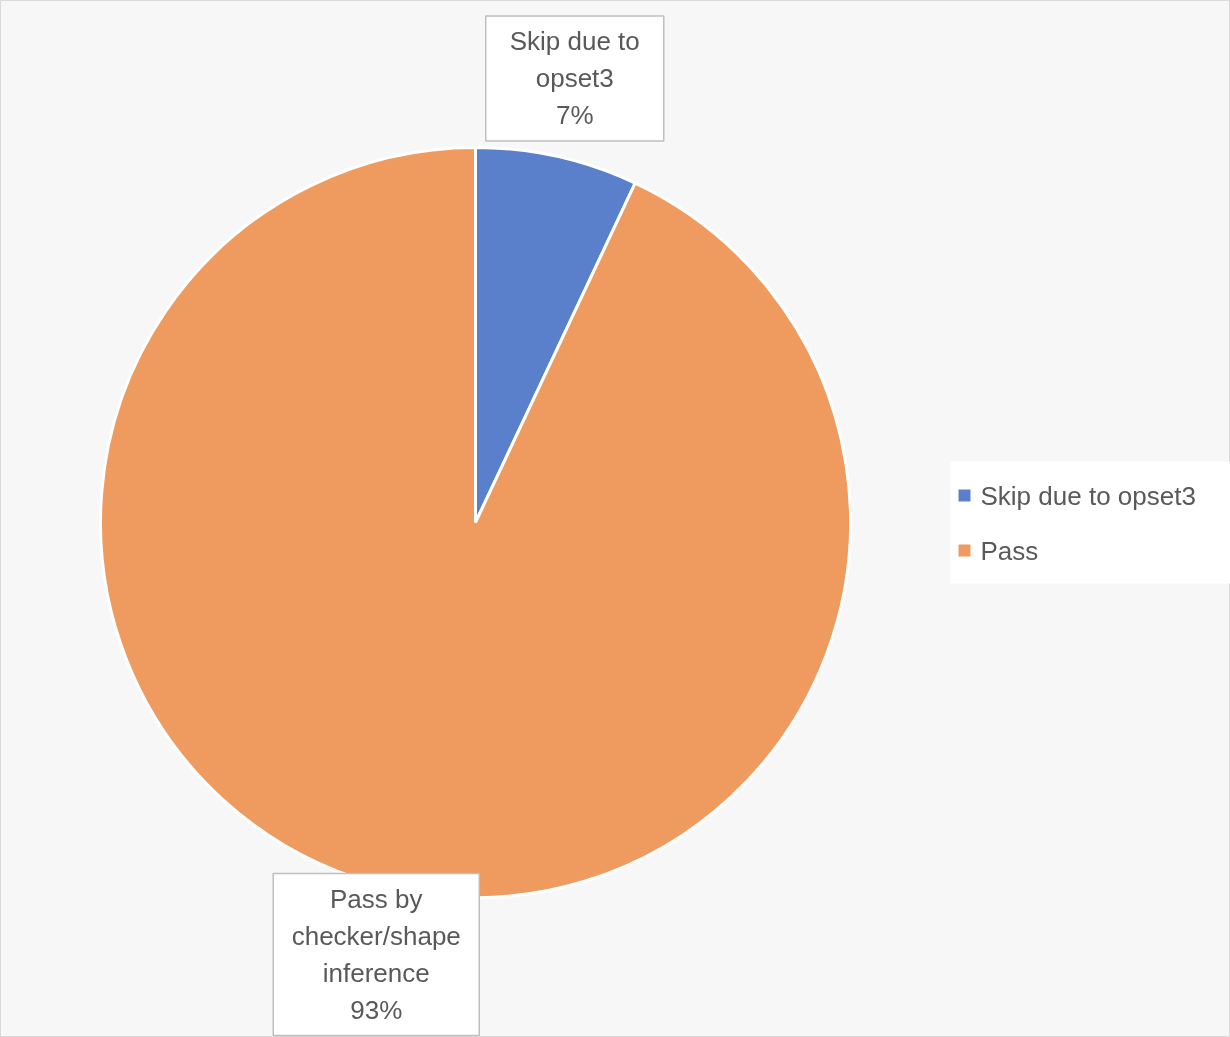 The image size is (1230, 1037). I want to click on data-label: Skip due to opset3 7%, so click(574, 78).